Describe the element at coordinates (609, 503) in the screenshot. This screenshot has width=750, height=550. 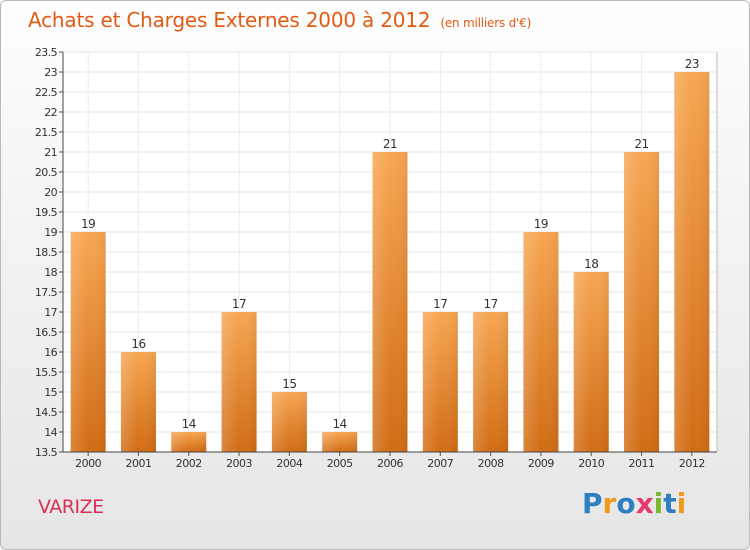
I see `logo-letter: r` at that location.